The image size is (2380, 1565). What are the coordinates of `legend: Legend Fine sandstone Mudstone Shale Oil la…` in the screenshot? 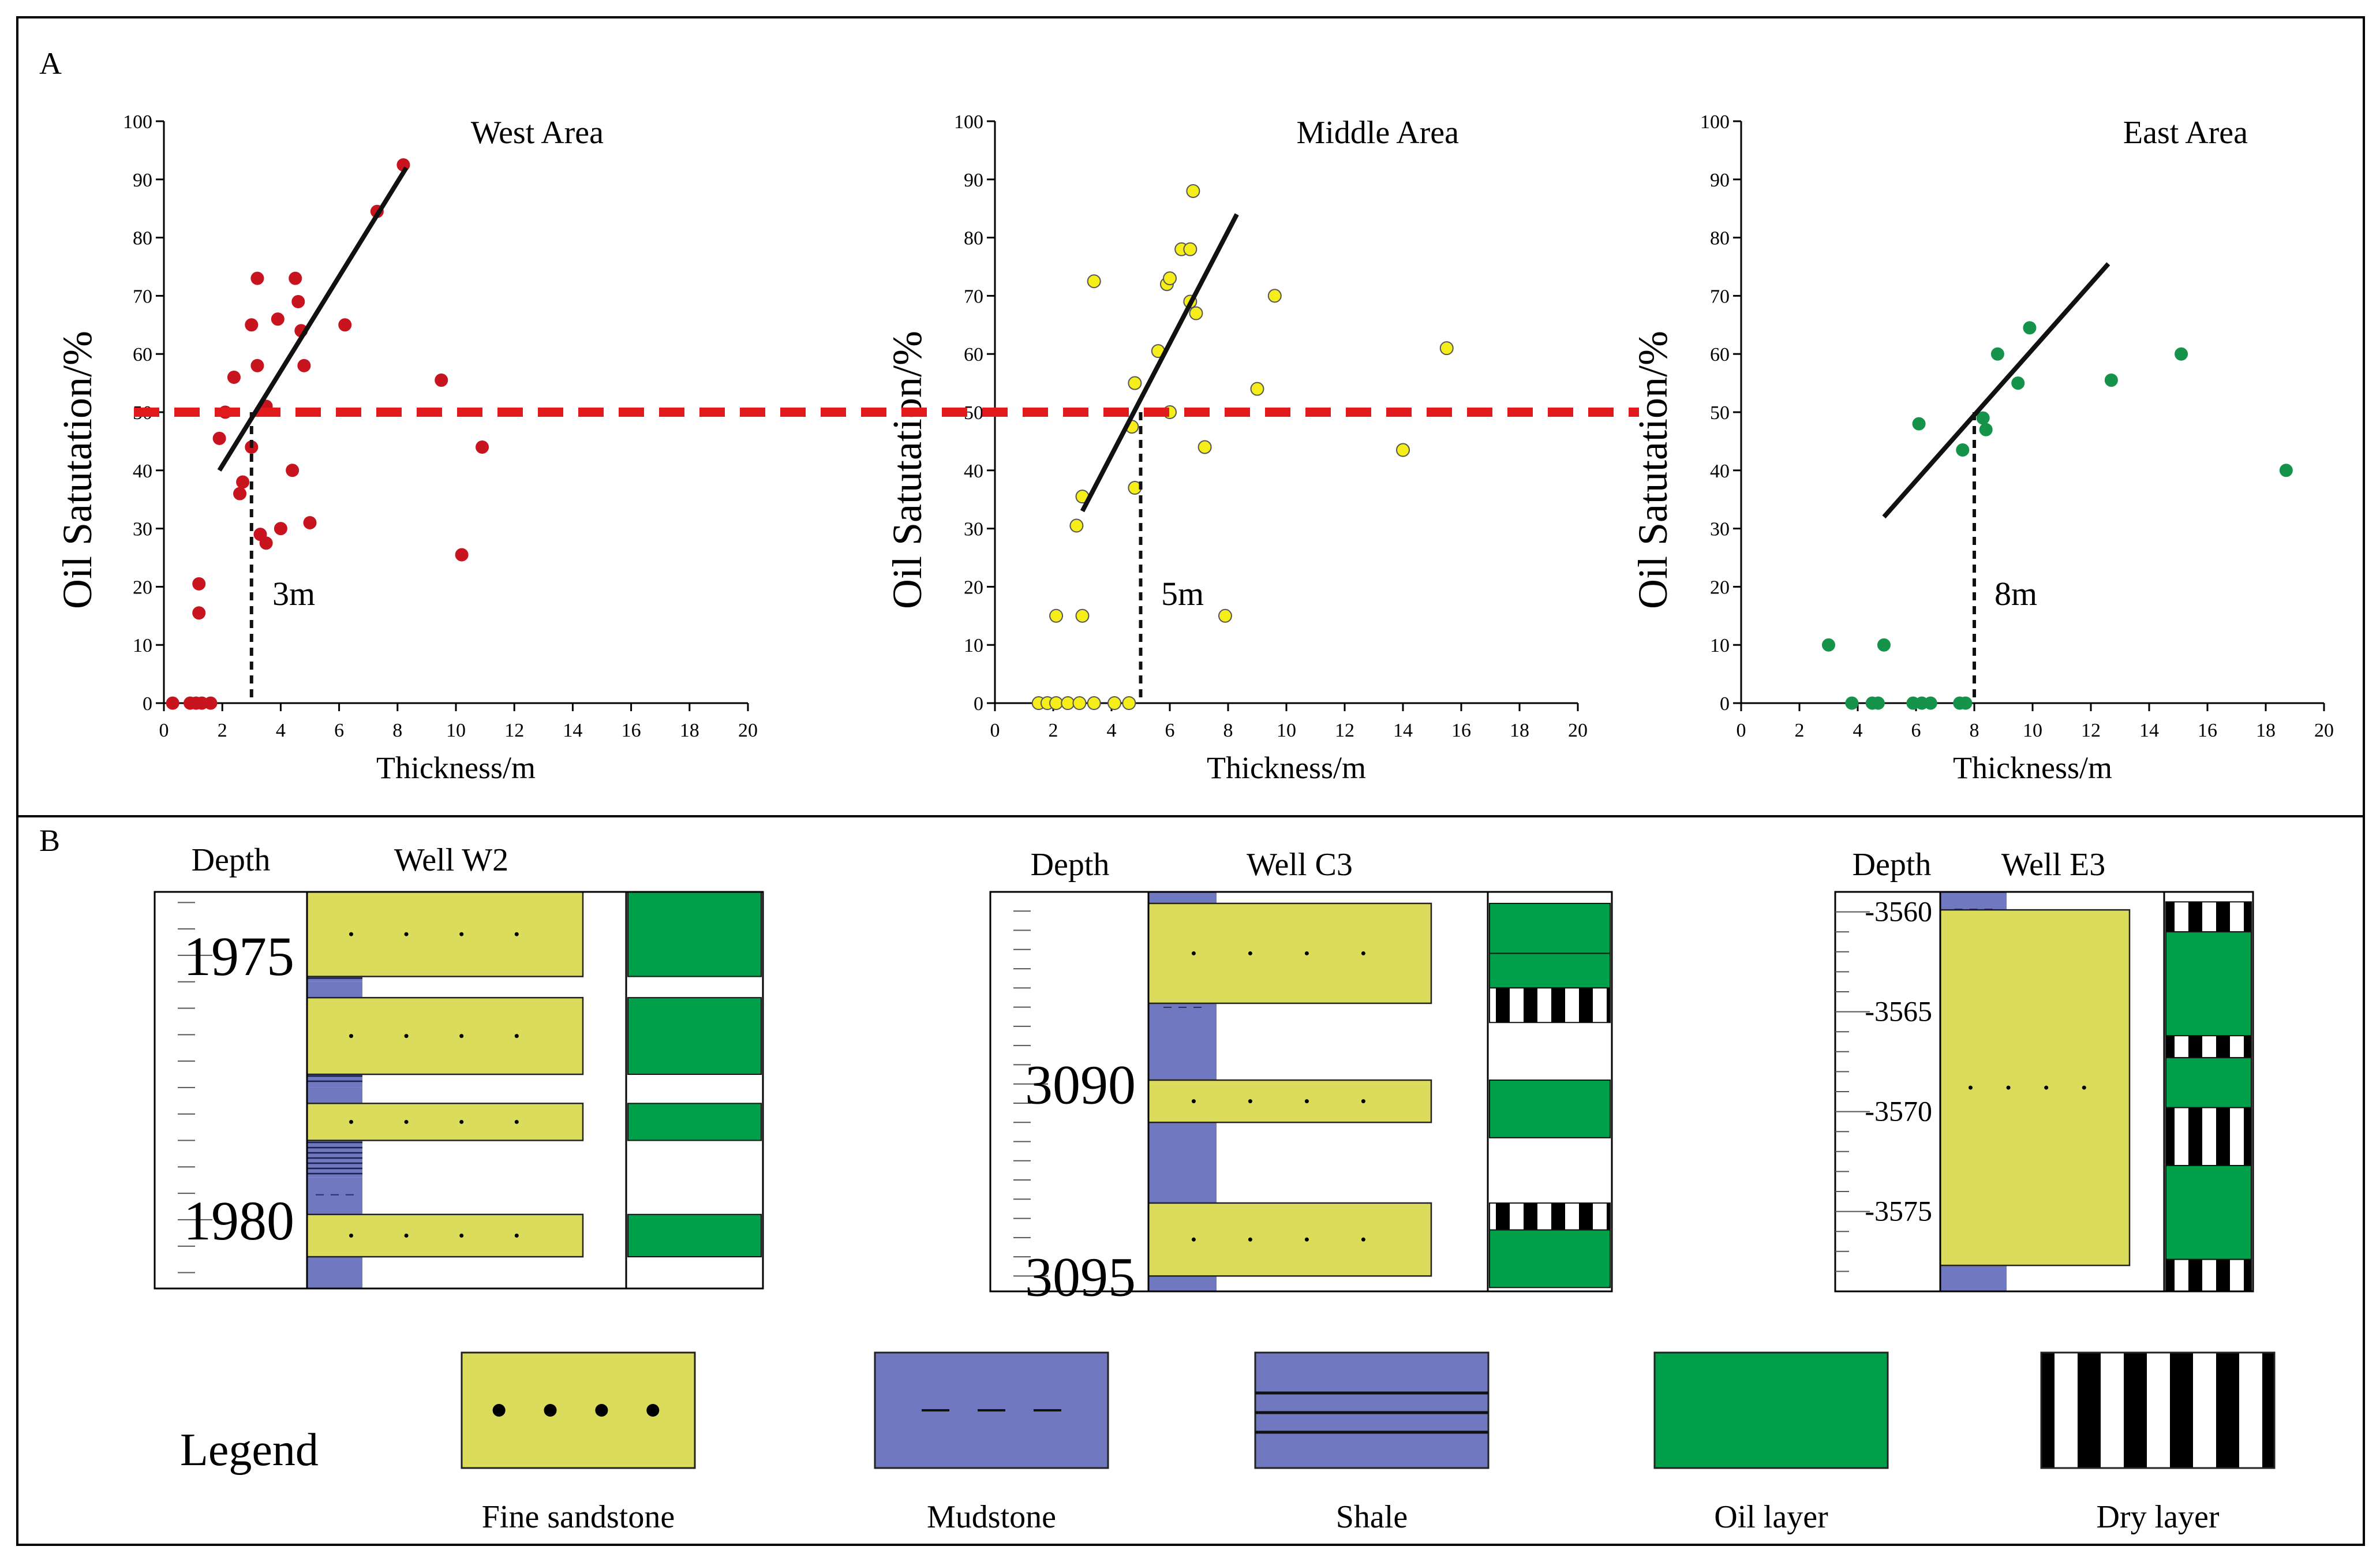 It's located at (1228, 1443).